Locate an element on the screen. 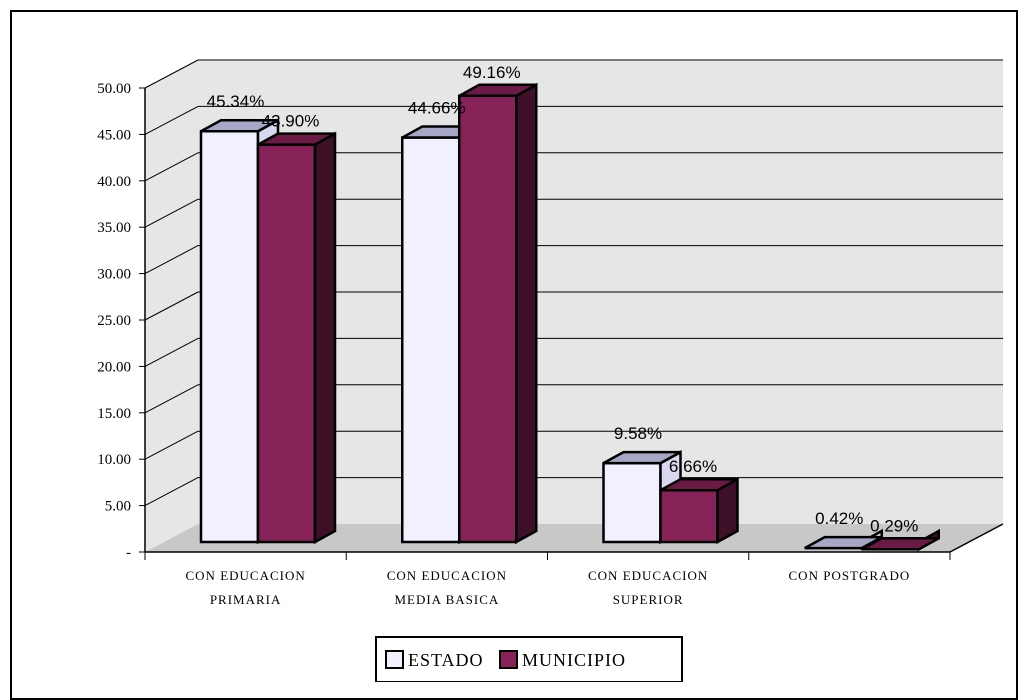  legend: ESTADO MUNICIPIO is located at coordinates (529, 659).